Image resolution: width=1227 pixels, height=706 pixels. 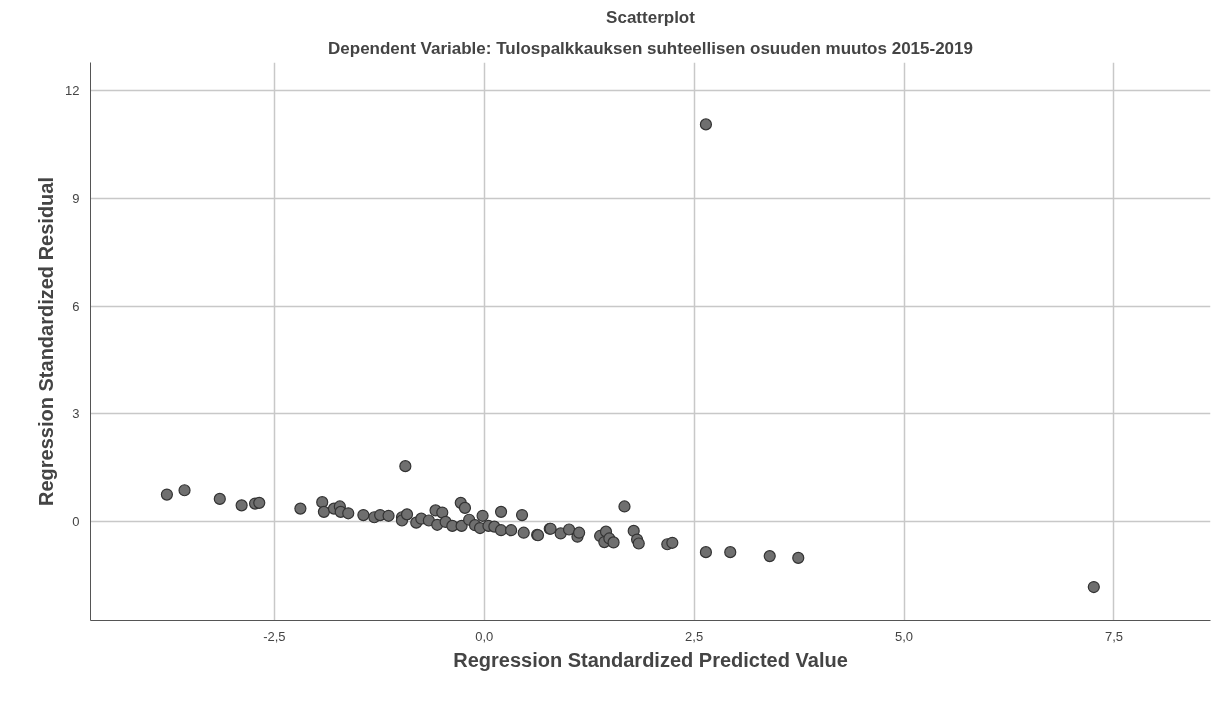 I want to click on x-tick-label: 2,5, so click(x=694, y=636).